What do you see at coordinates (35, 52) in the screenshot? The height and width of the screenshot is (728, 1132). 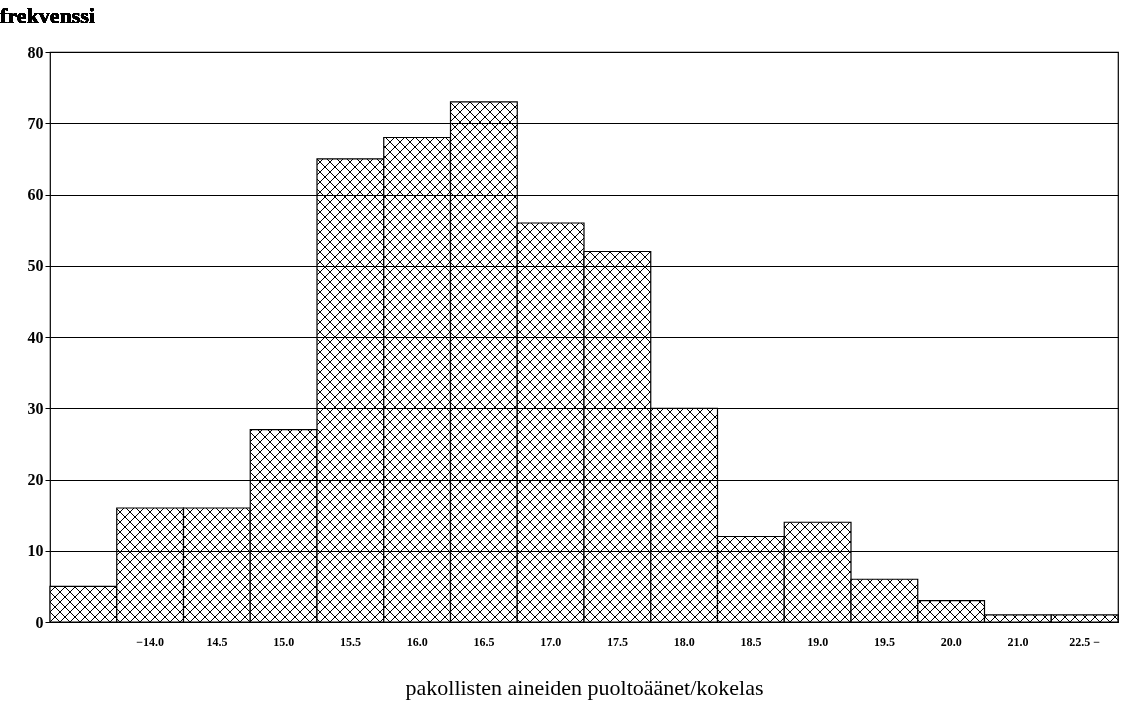 I see `y-tick-label: 80` at bounding box center [35, 52].